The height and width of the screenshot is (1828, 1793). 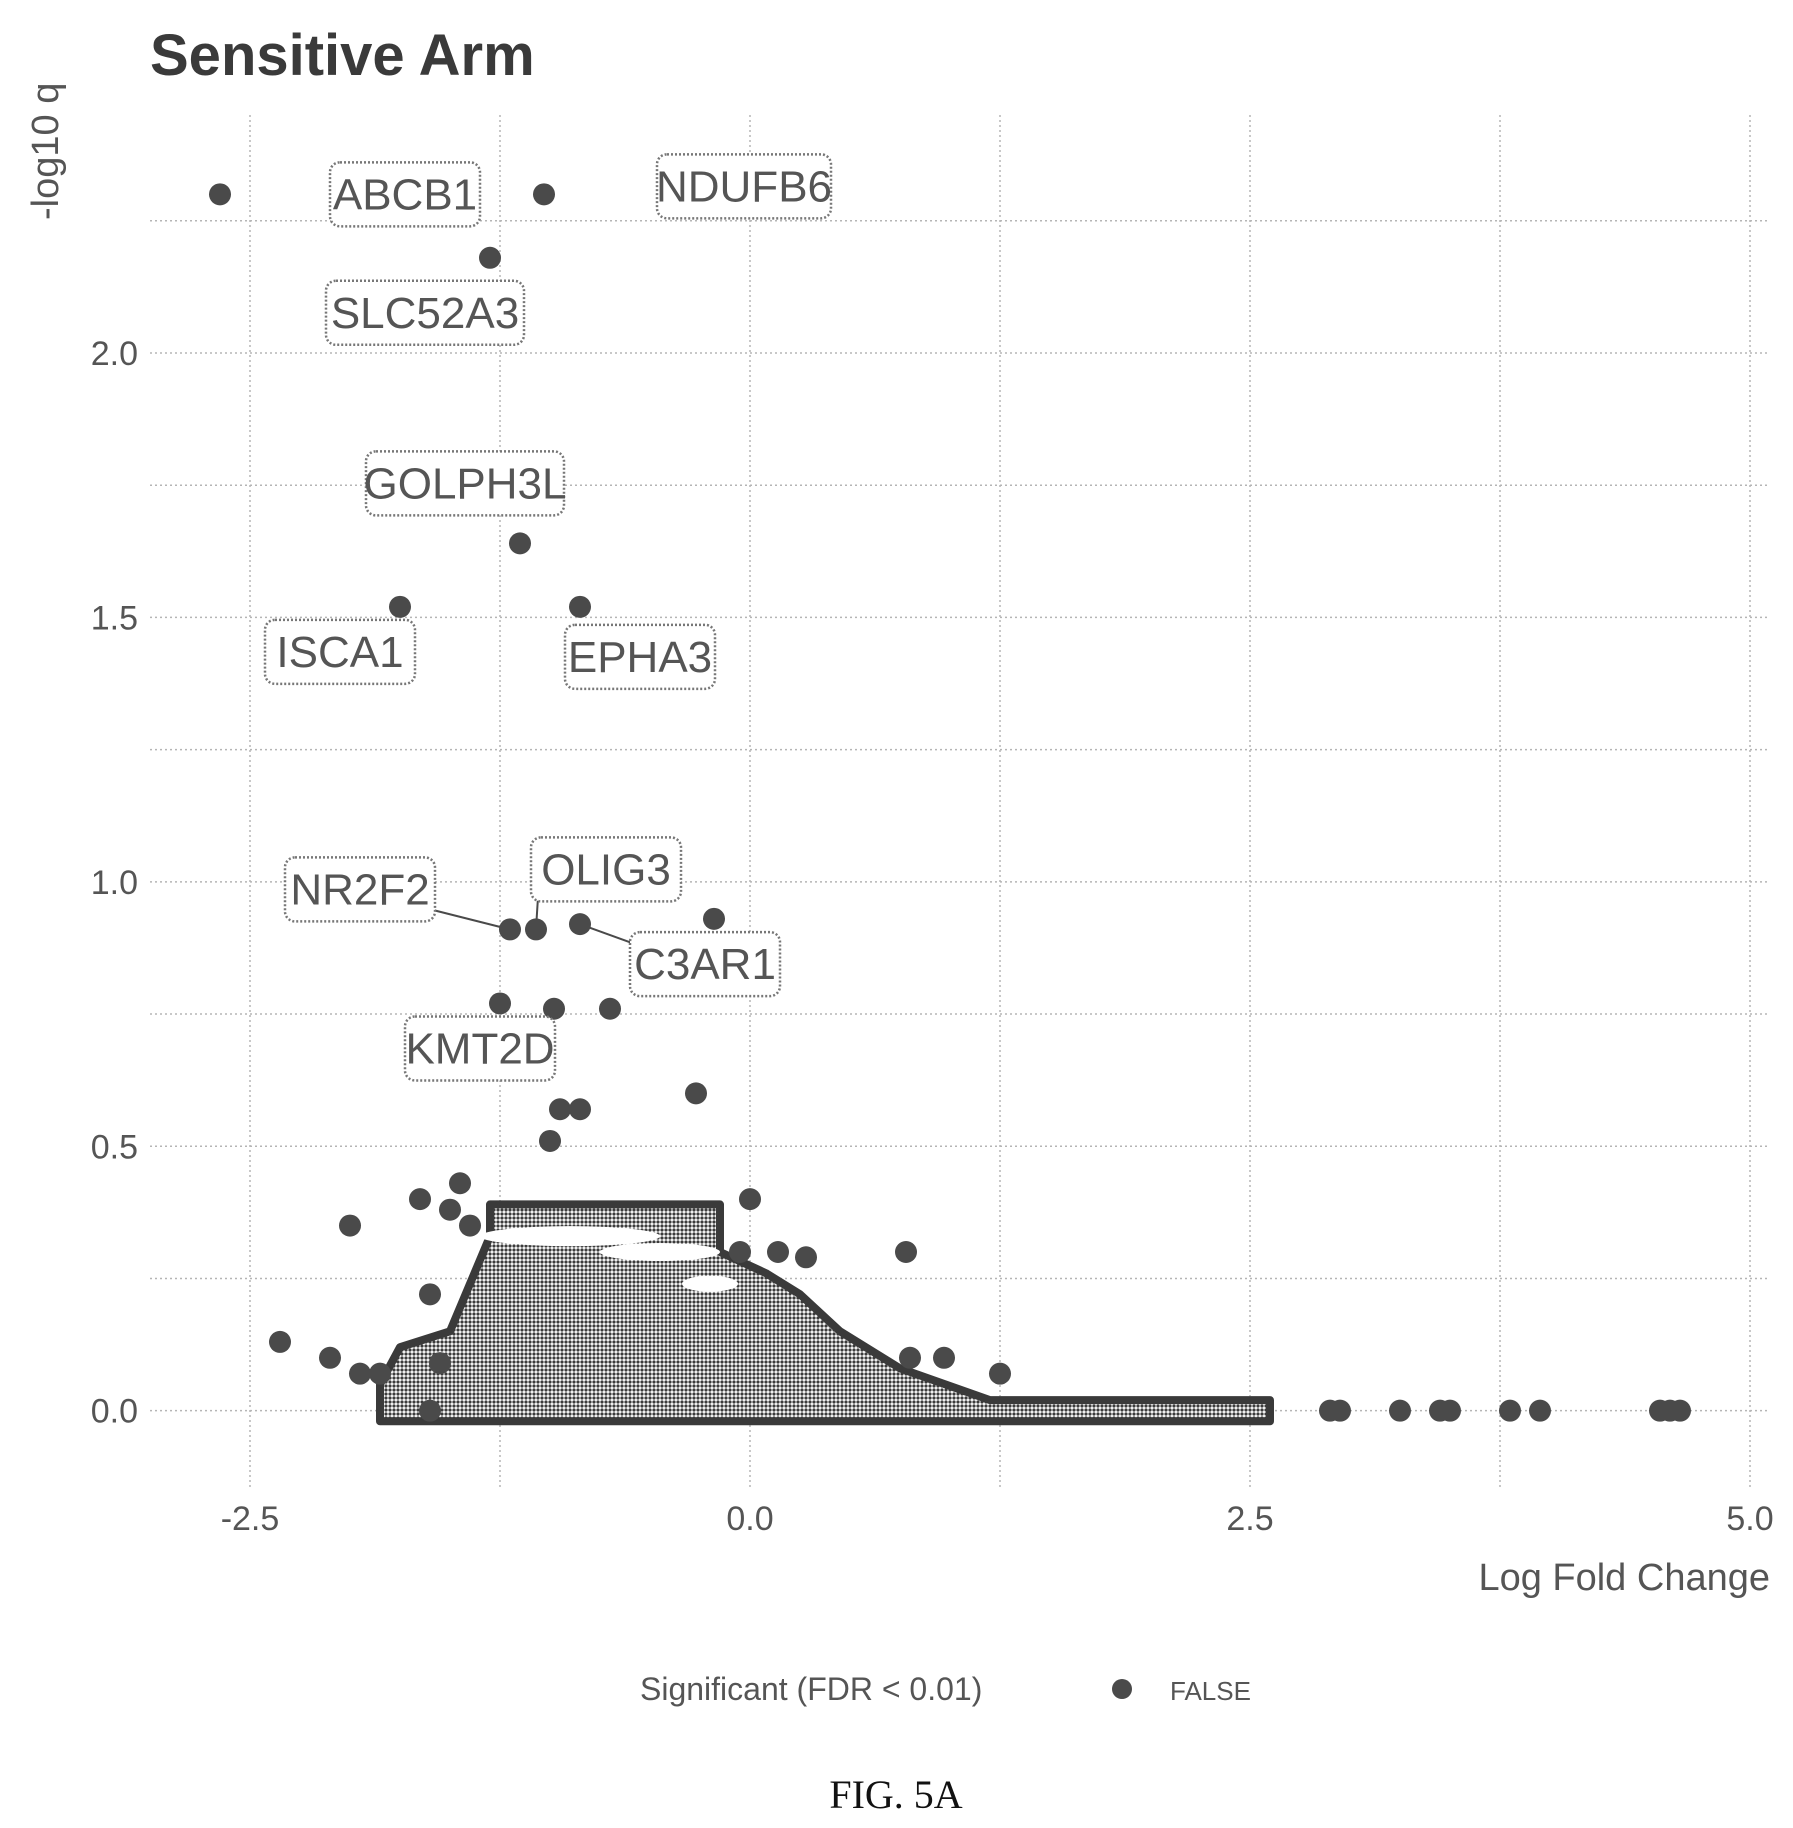 I want to click on y-tick-label: 0.5, so click(x=114, y=1147).